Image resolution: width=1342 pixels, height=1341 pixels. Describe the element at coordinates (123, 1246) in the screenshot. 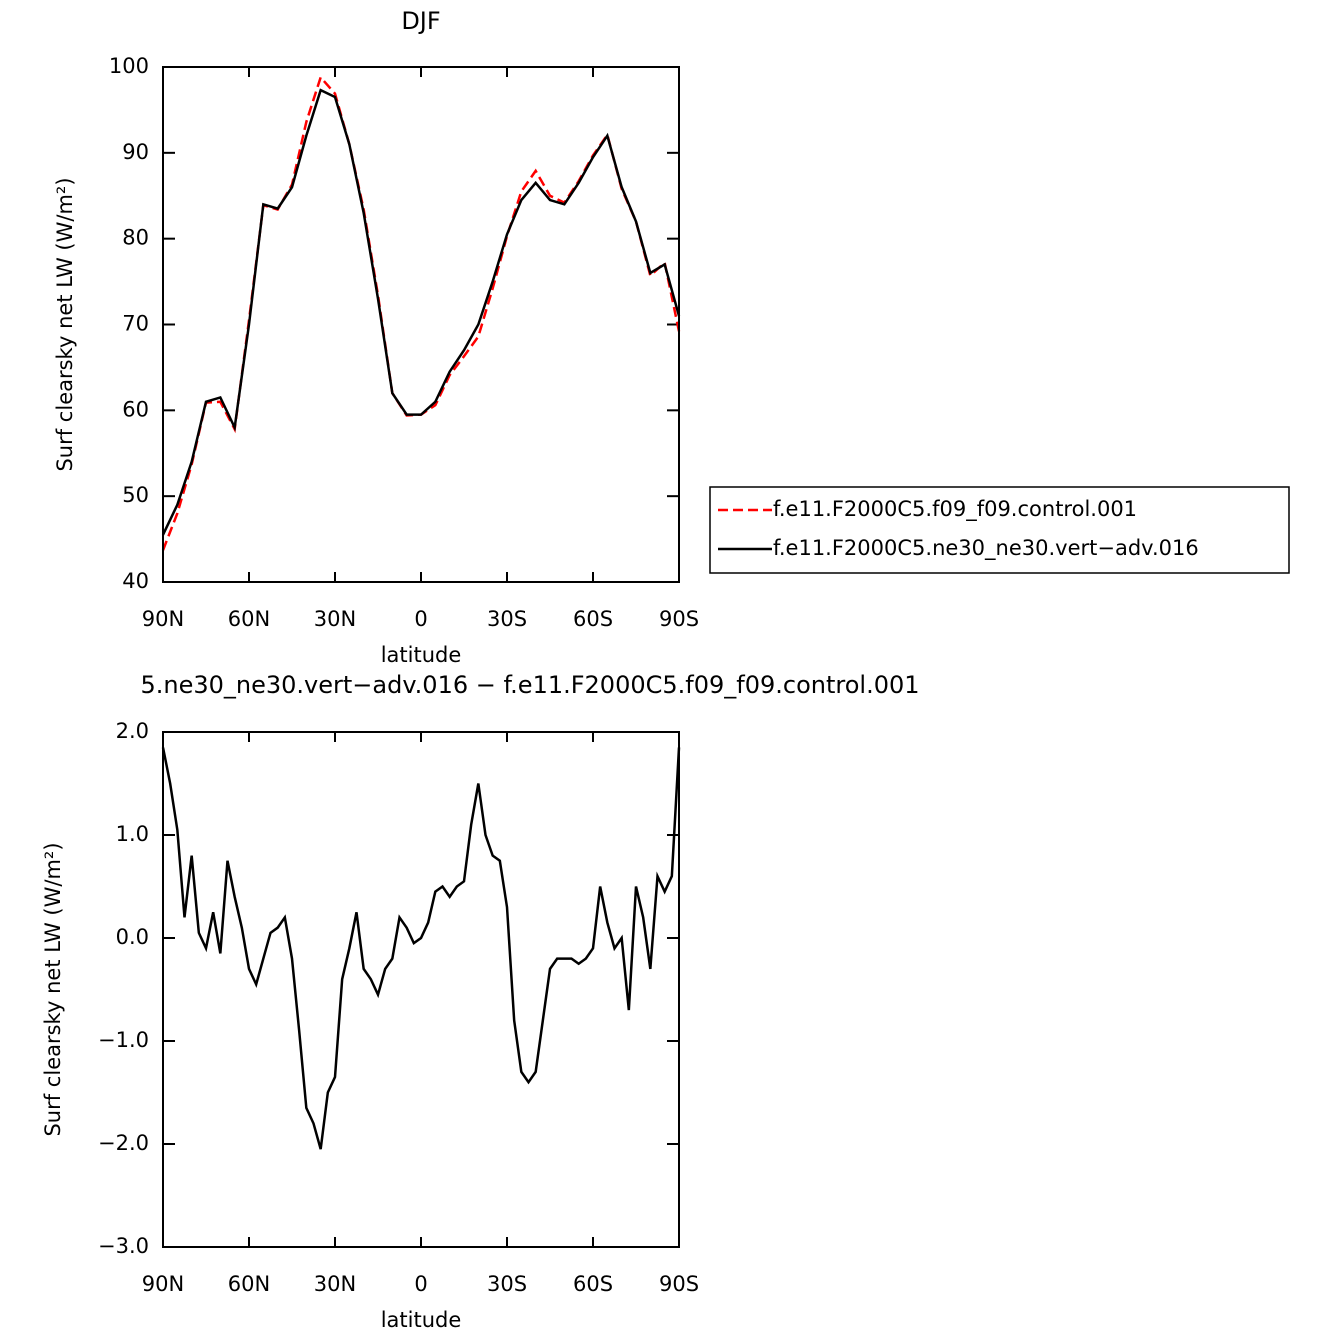

I see `y-tick-label: −3.0` at that location.